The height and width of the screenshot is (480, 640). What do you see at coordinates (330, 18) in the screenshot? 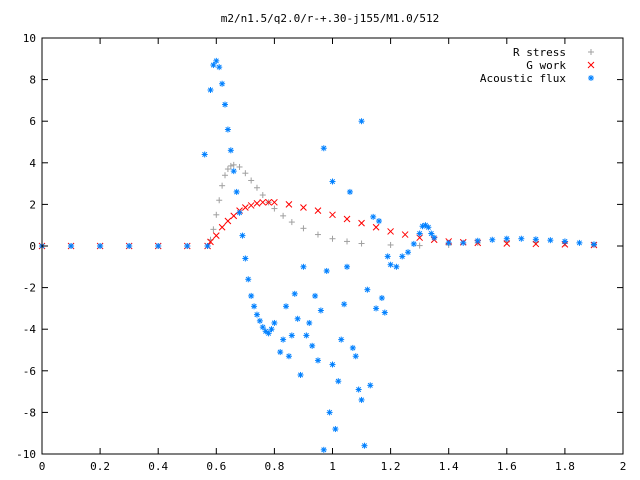
I see `chart-title: m2/n1.5/q2.0/r-+.30-j155/M1.0/512` at bounding box center [330, 18].